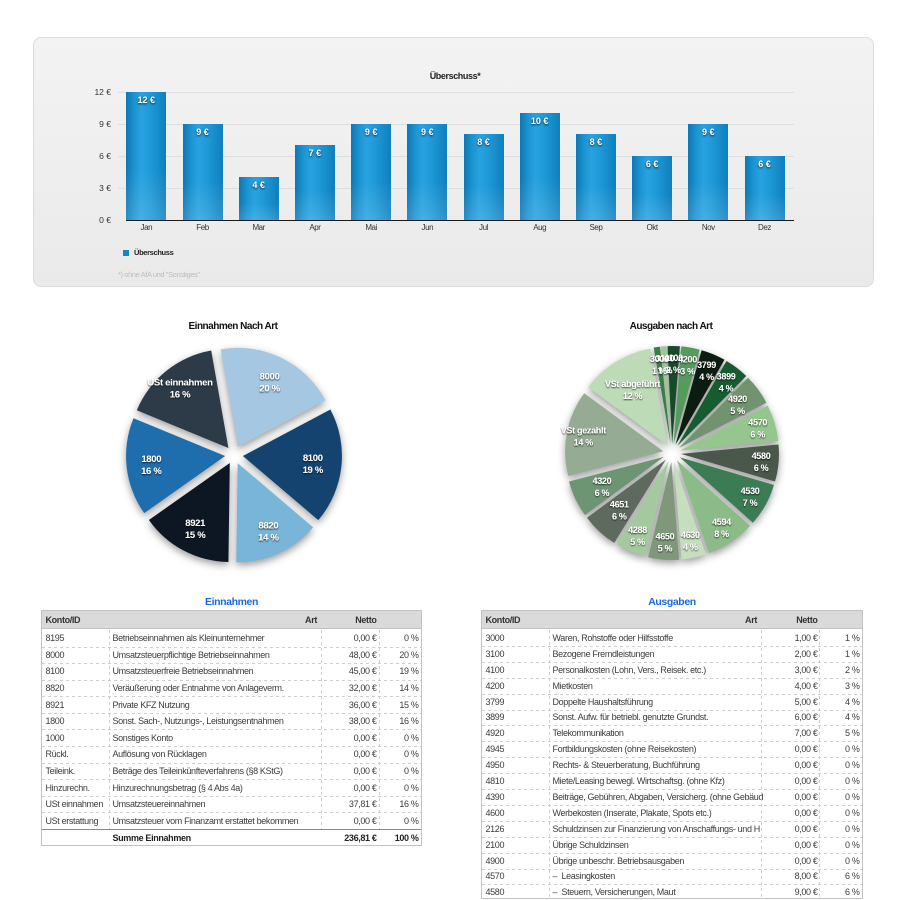 Image resolution: width=903 pixels, height=900 pixels. What do you see at coordinates (268, 525) in the screenshot?
I see `svg-text: 8820` at bounding box center [268, 525].